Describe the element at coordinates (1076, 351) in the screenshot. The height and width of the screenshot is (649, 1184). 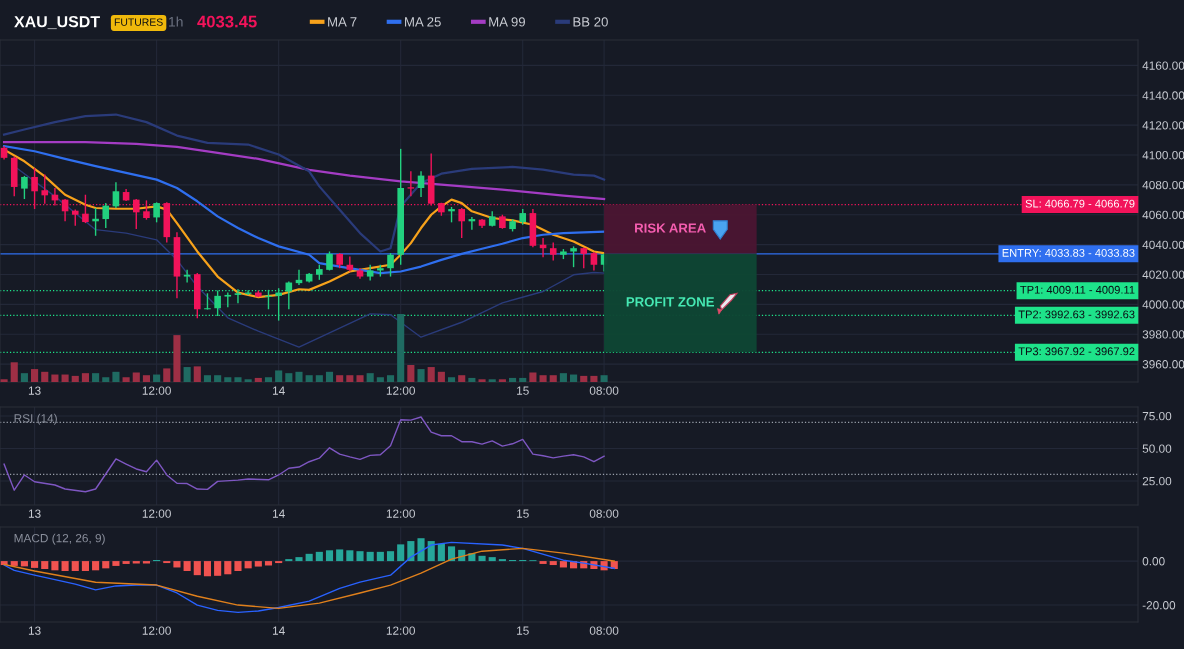
I see `ref-line-label: TP3: 3967.92 - 3967.92` at that location.